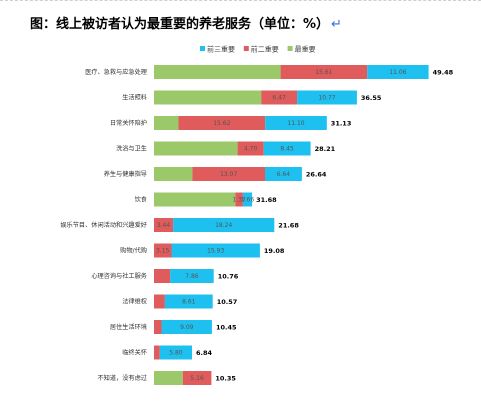  I want to click on segment-value-label: 11.06, so click(397, 72).